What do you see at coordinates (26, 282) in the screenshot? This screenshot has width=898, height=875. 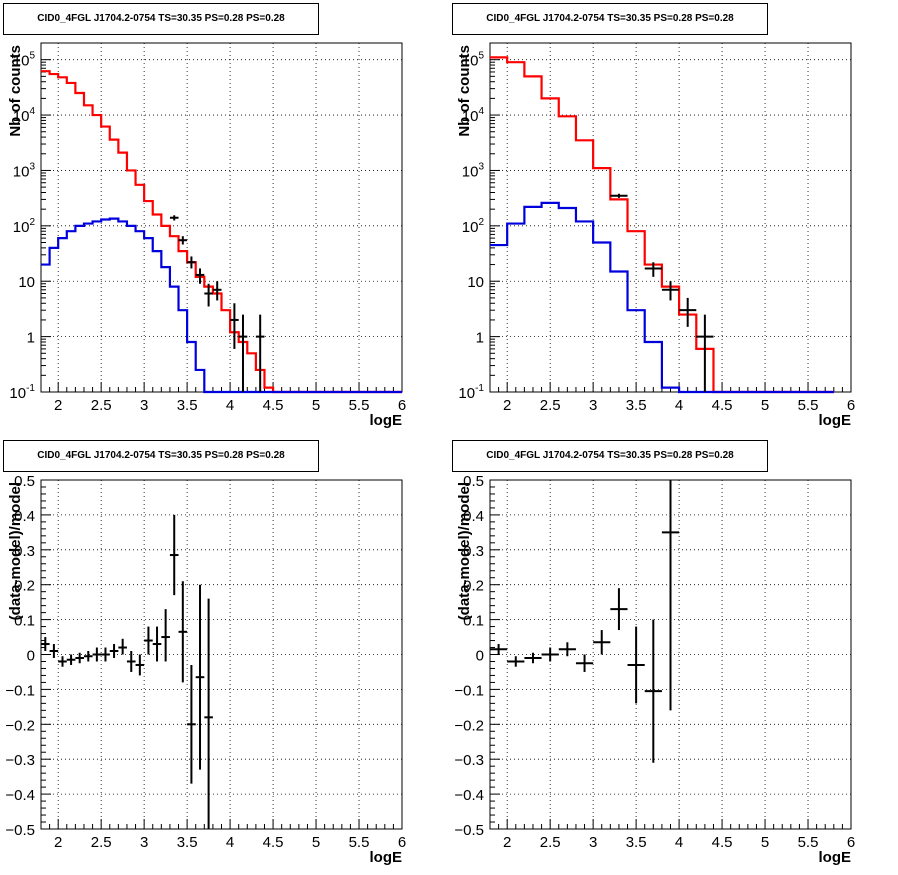 I see `y-tick-label: 10` at bounding box center [26, 282].